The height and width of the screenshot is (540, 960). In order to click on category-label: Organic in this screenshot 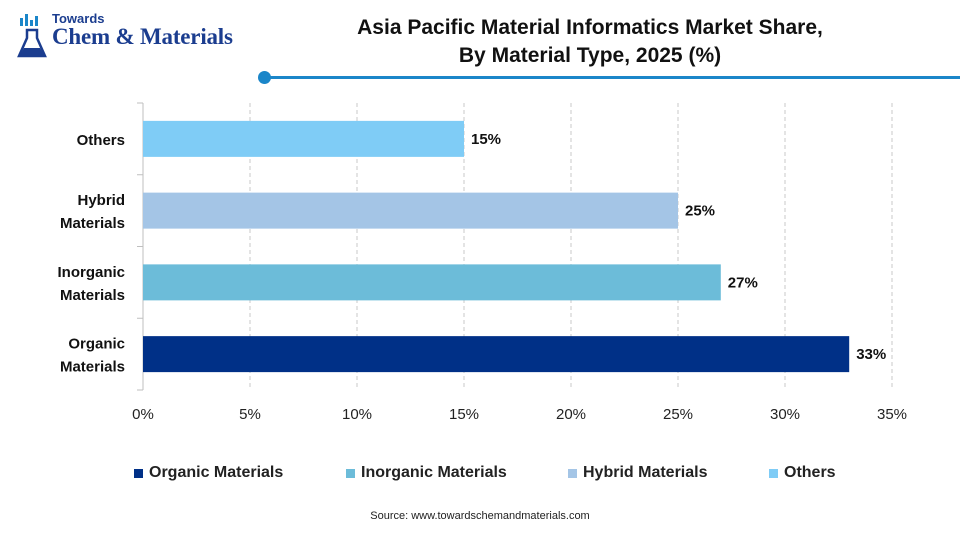, I will do `click(96, 344)`.